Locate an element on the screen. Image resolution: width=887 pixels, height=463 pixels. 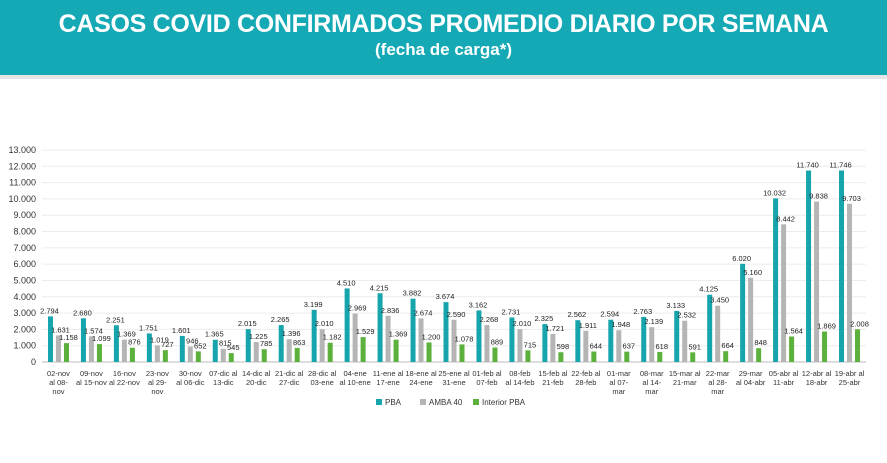
x-tick-label: 25-ene al is located at coordinates (454, 373).